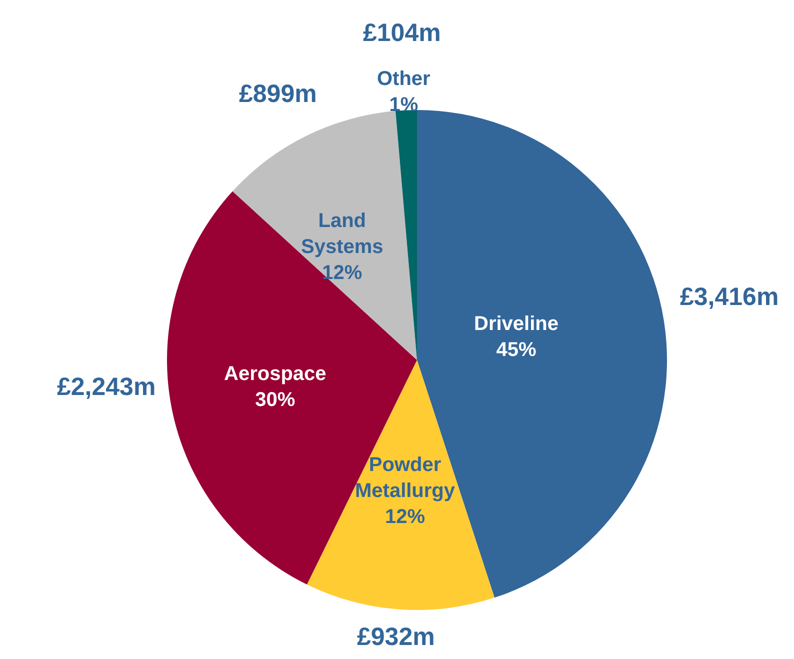 This screenshot has height=659, width=794. What do you see at coordinates (404, 79) in the screenshot?
I see `slice-label: Other` at bounding box center [404, 79].